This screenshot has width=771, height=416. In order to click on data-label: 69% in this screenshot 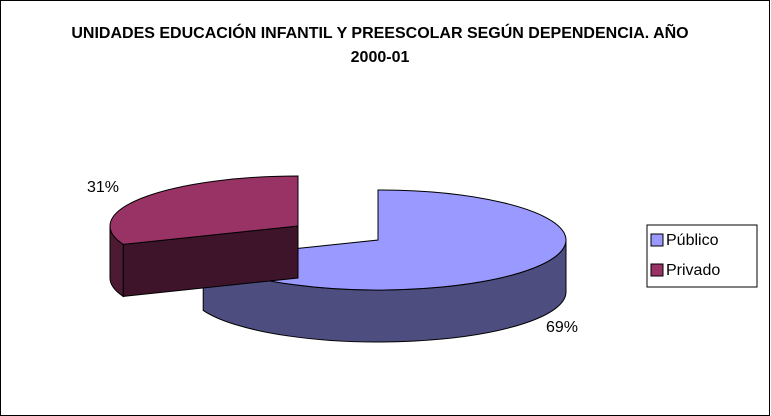, I will do `click(562, 327)`.